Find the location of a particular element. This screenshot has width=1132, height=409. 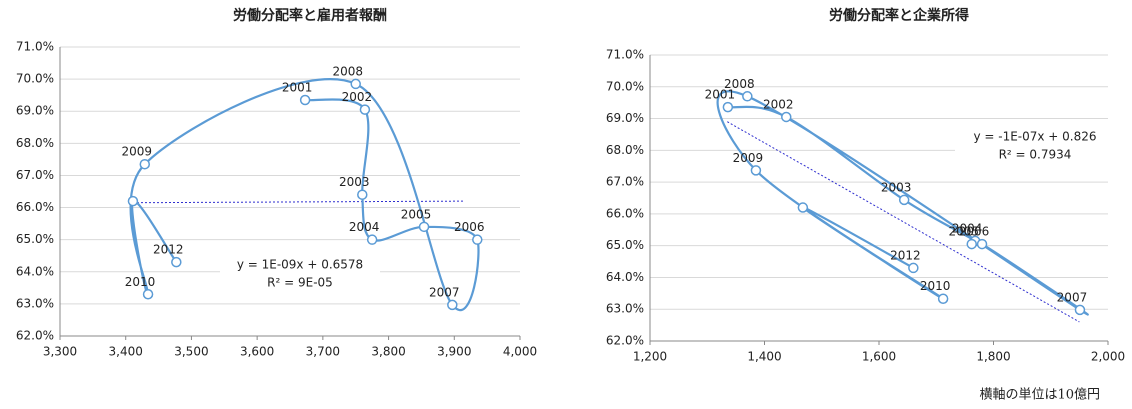

annotation: y = -1E-07x + 0.826 is located at coordinates (1034, 137).